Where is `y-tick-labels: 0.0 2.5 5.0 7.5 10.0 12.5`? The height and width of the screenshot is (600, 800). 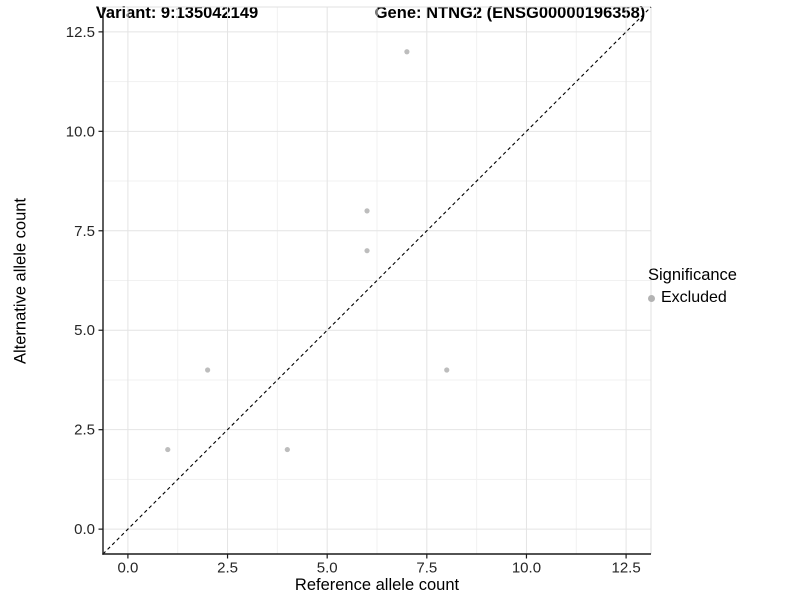 y-tick-labels: 0.0 2.5 5.0 7.5 10.0 12.5 is located at coordinates (80, 281).